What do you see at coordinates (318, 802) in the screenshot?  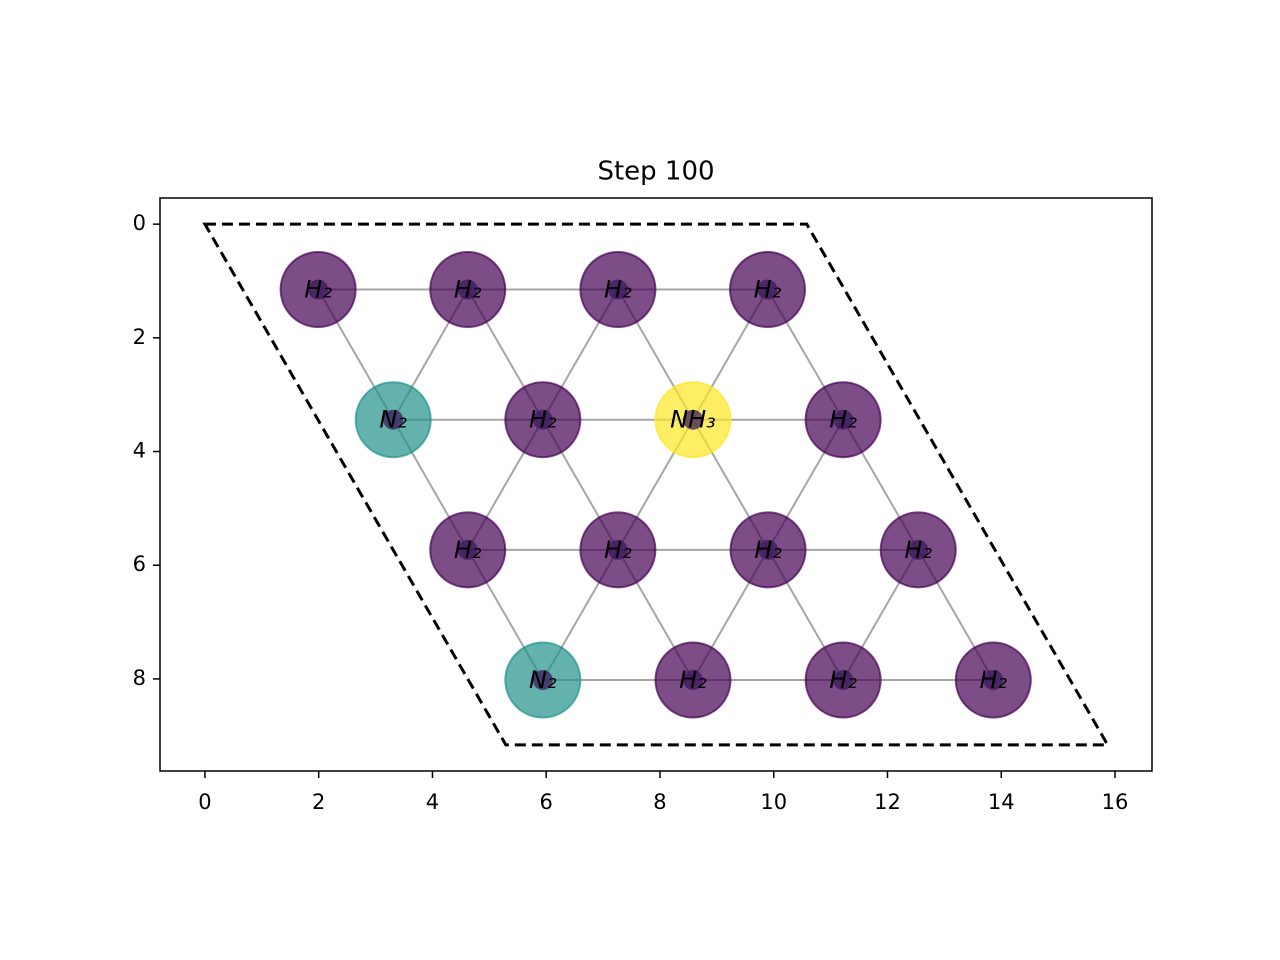 I see `x-tick-label: 2` at bounding box center [318, 802].